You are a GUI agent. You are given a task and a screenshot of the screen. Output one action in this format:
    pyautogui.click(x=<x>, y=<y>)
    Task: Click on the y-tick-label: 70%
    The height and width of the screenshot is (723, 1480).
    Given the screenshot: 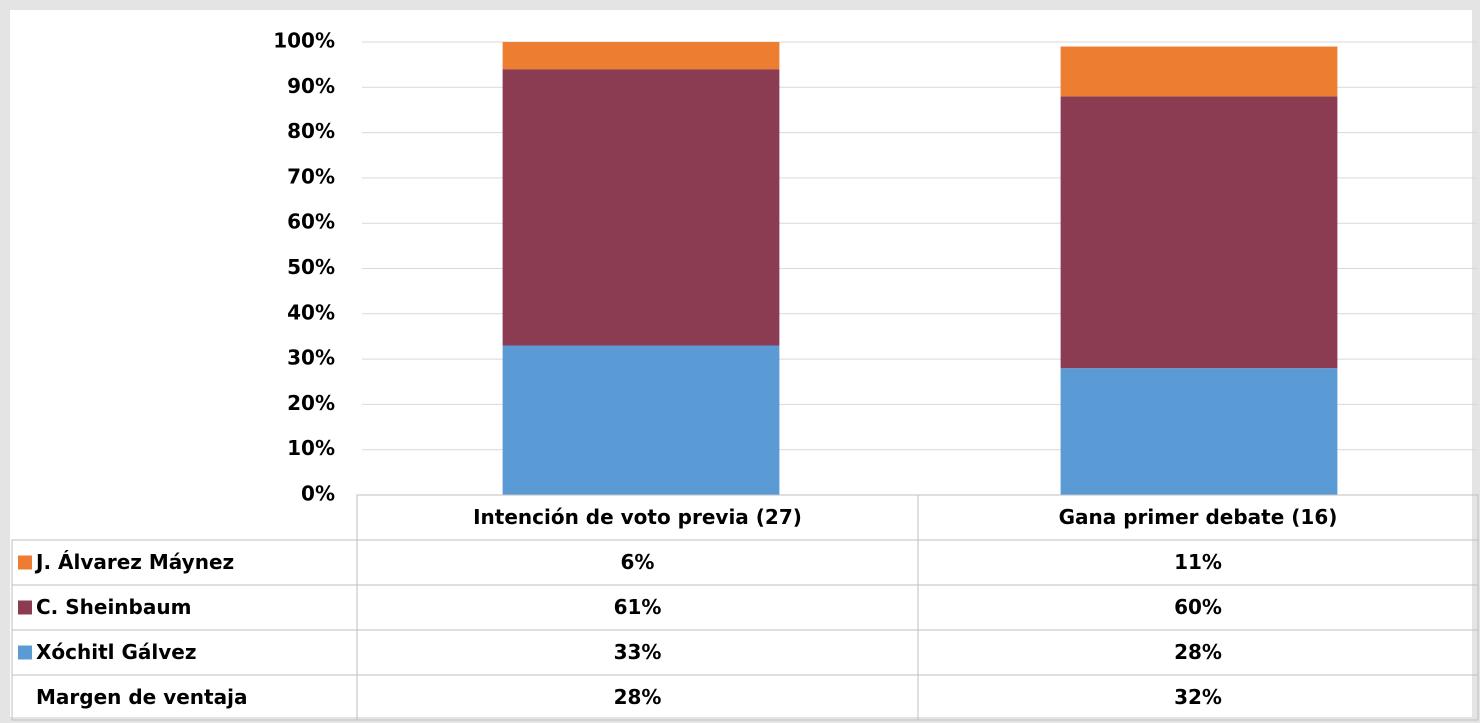 What is the action you would take?
    pyautogui.click(x=311, y=176)
    